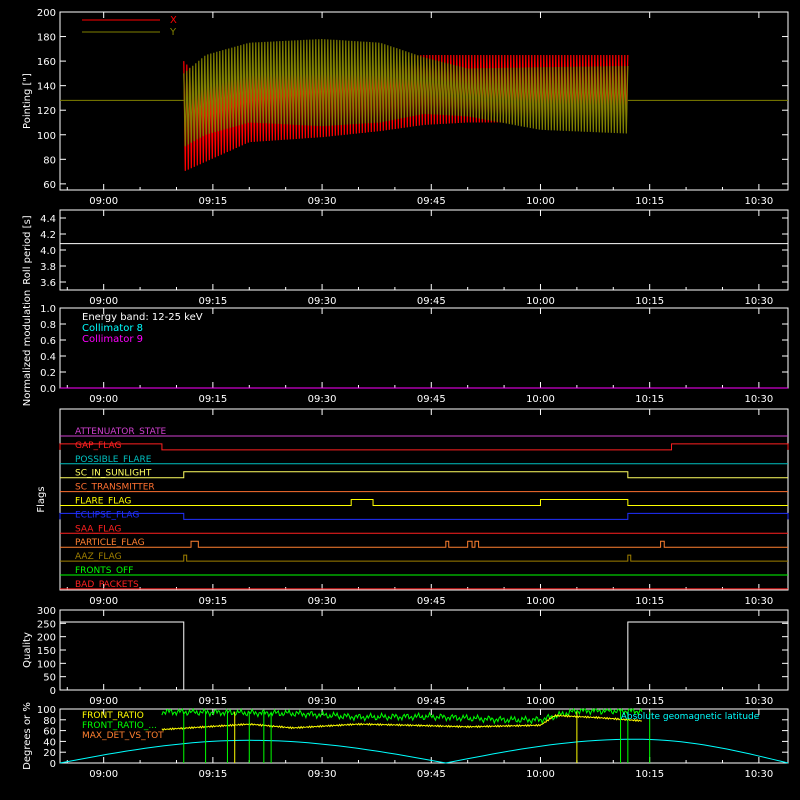 The height and width of the screenshot is (800, 800). What do you see at coordinates (46, 624) in the screenshot?
I see `y-tick-label: 250` at bounding box center [46, 624].